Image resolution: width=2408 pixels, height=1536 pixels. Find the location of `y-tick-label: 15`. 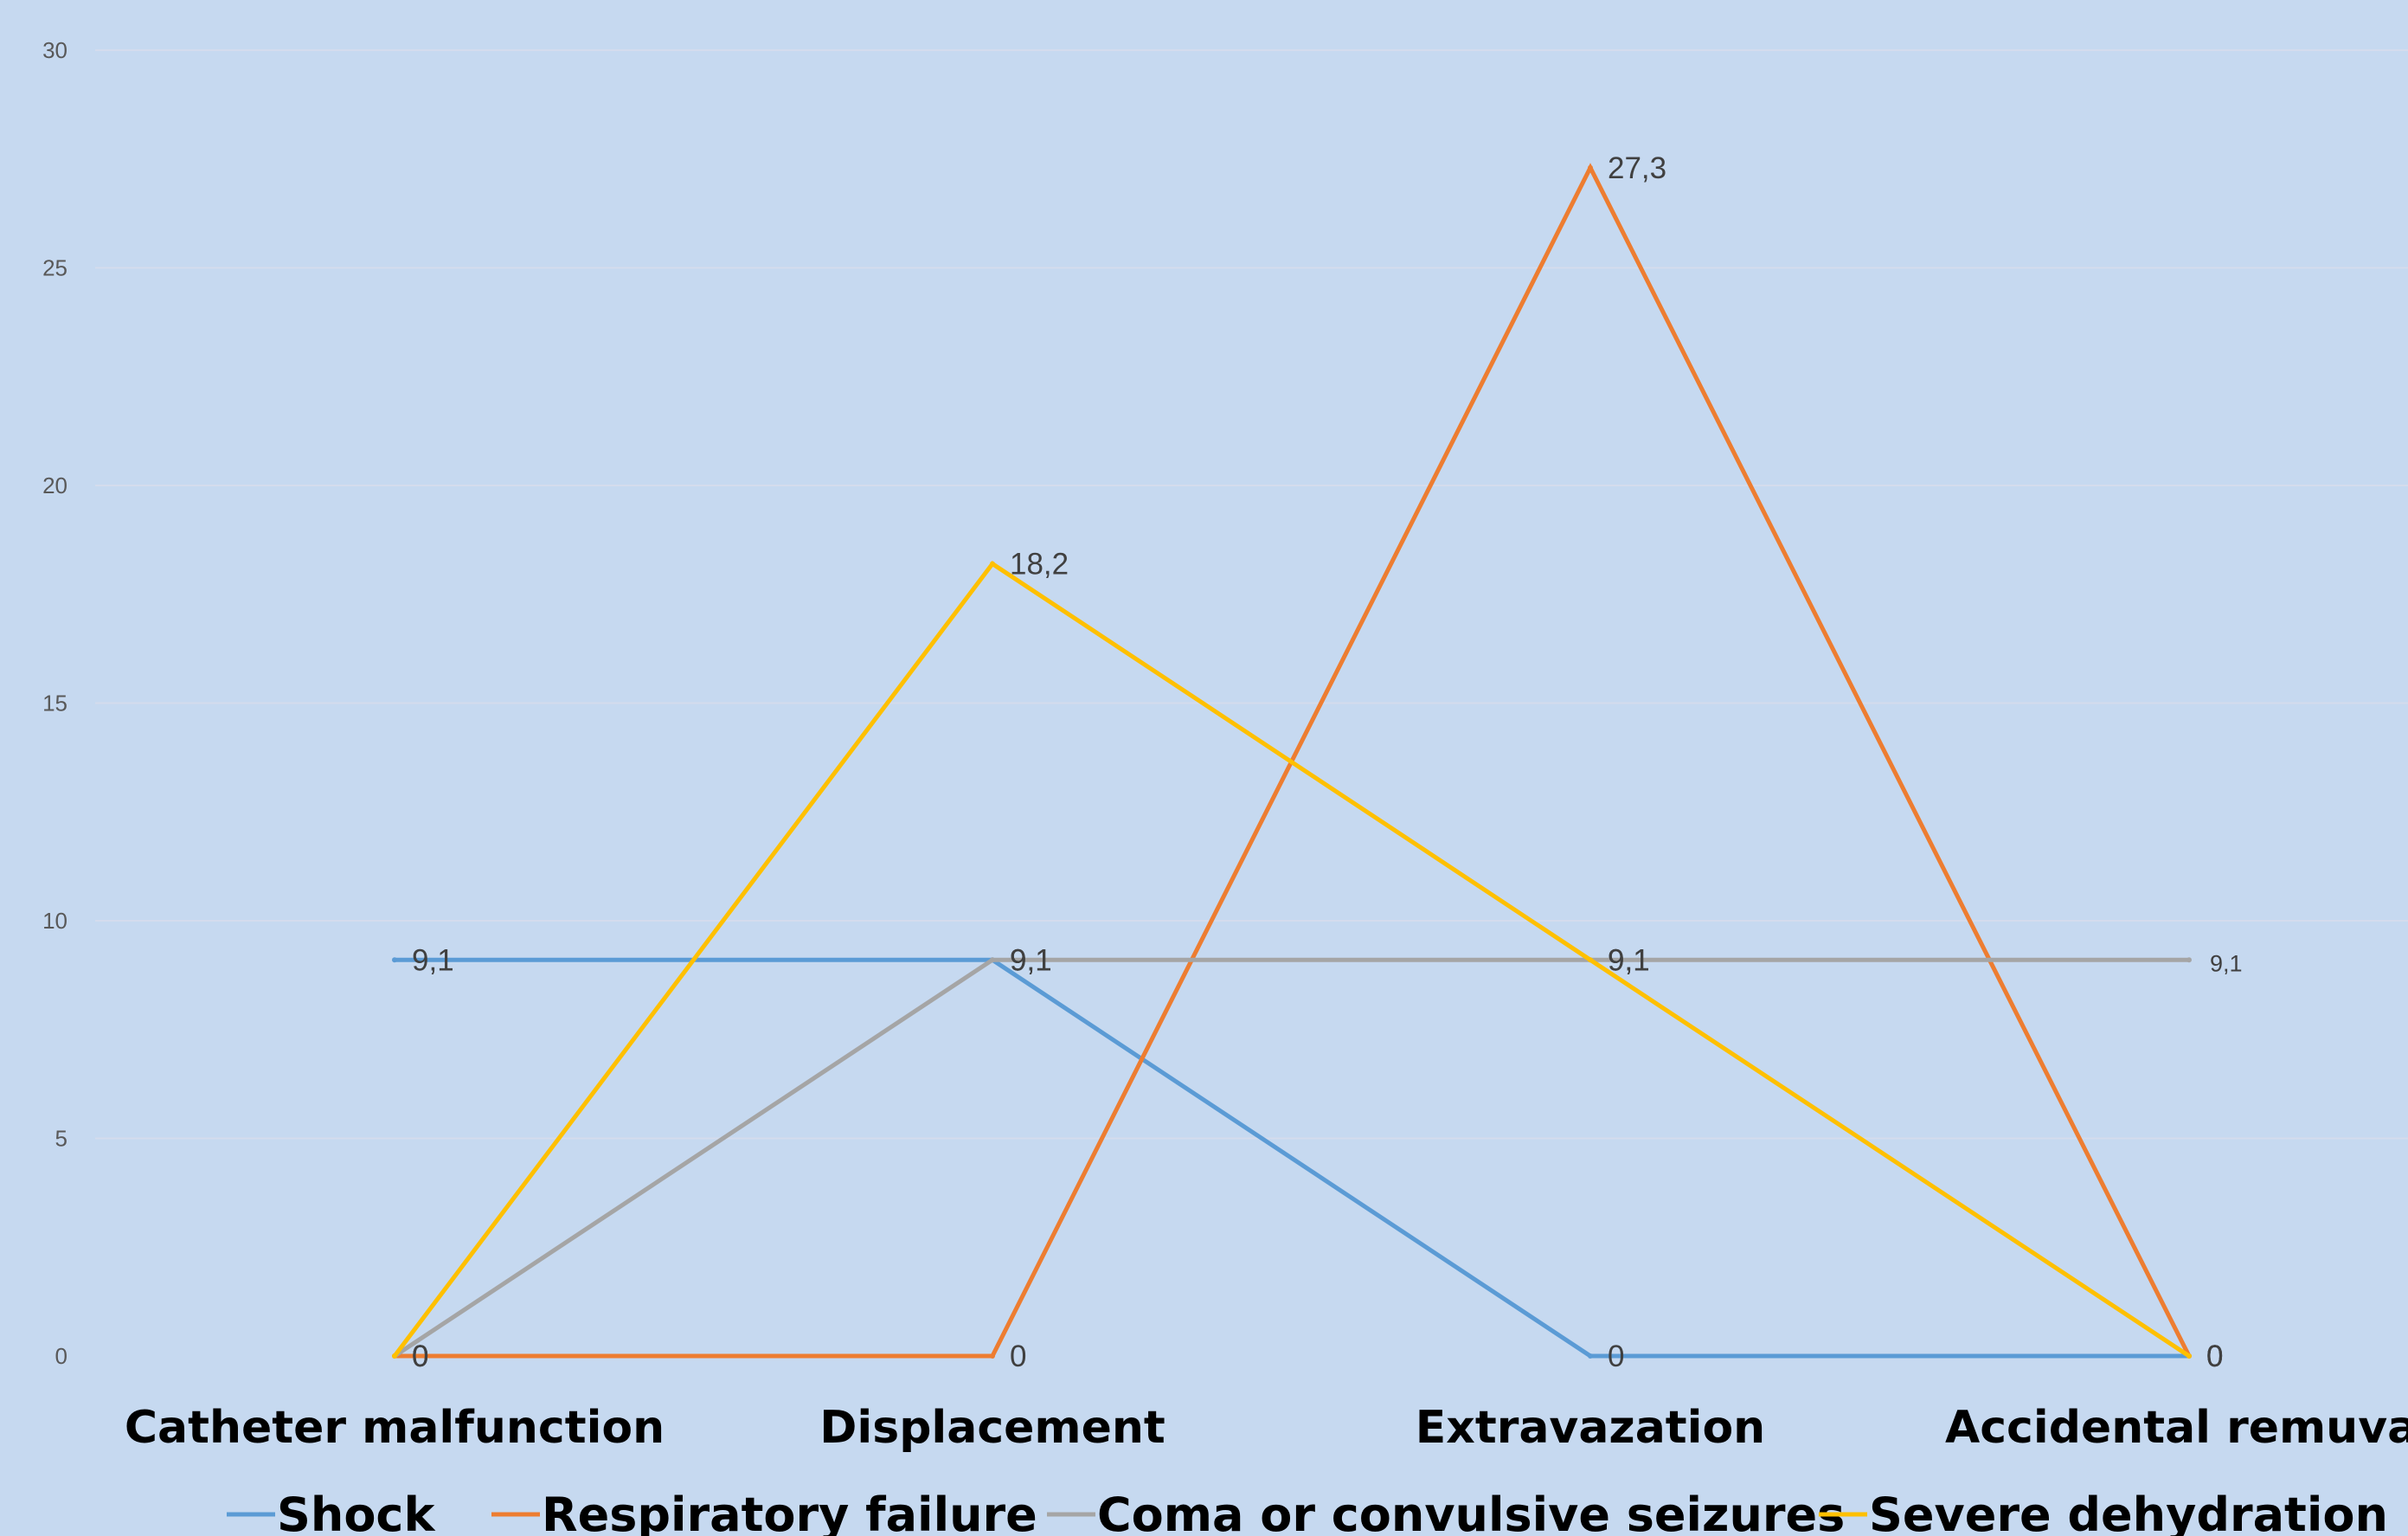

y-tick-label: 15 is located at coordinates (54, 704).